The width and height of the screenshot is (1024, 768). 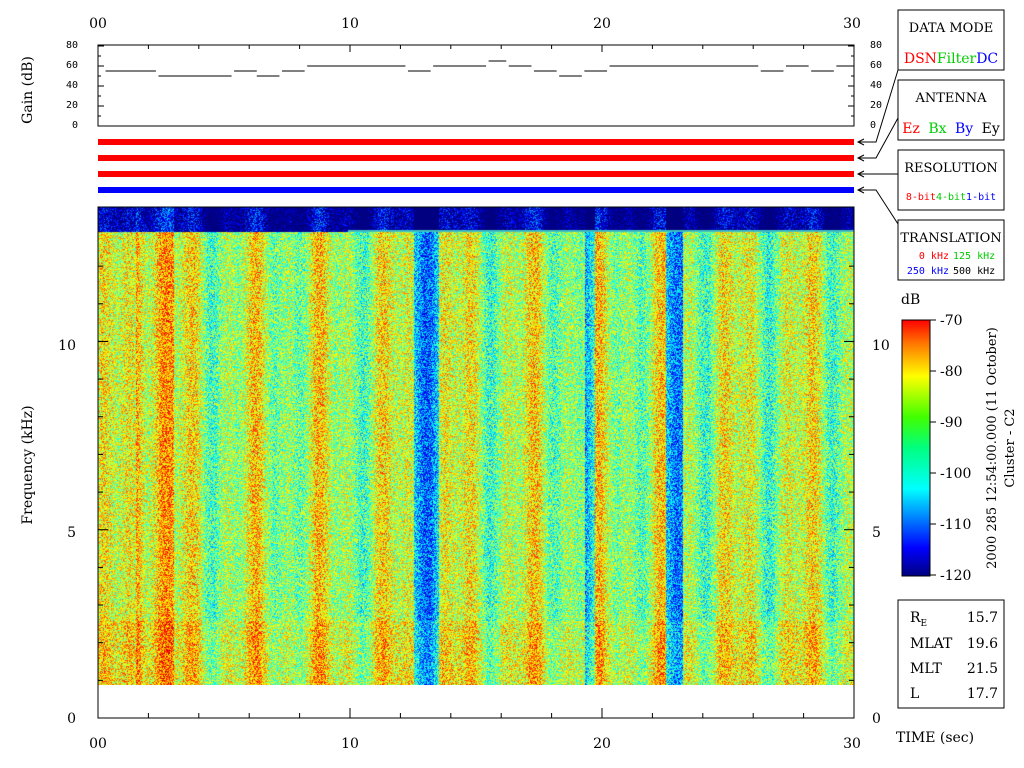 What do you see at coordinates (918, 619) in the screenshot?
I see `info-label-re: RE` at bounding box center [918, 619].